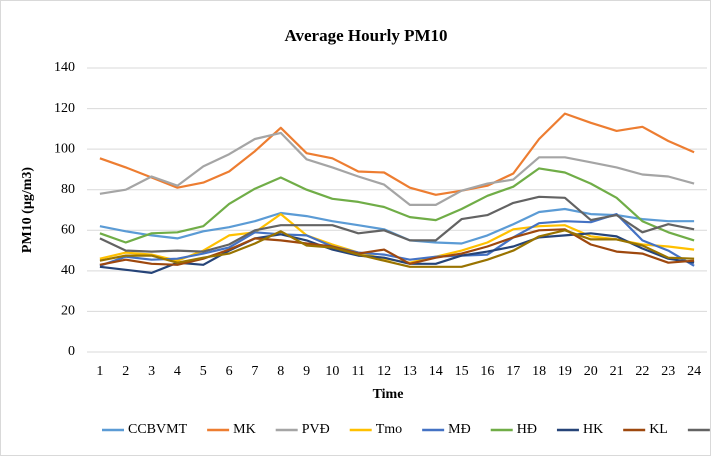 The image size is (712, 457). What do you see at coordinates (513, 371) in the screenshot?
I see `x-tick-label: 17` at bounding box center [513, 371].